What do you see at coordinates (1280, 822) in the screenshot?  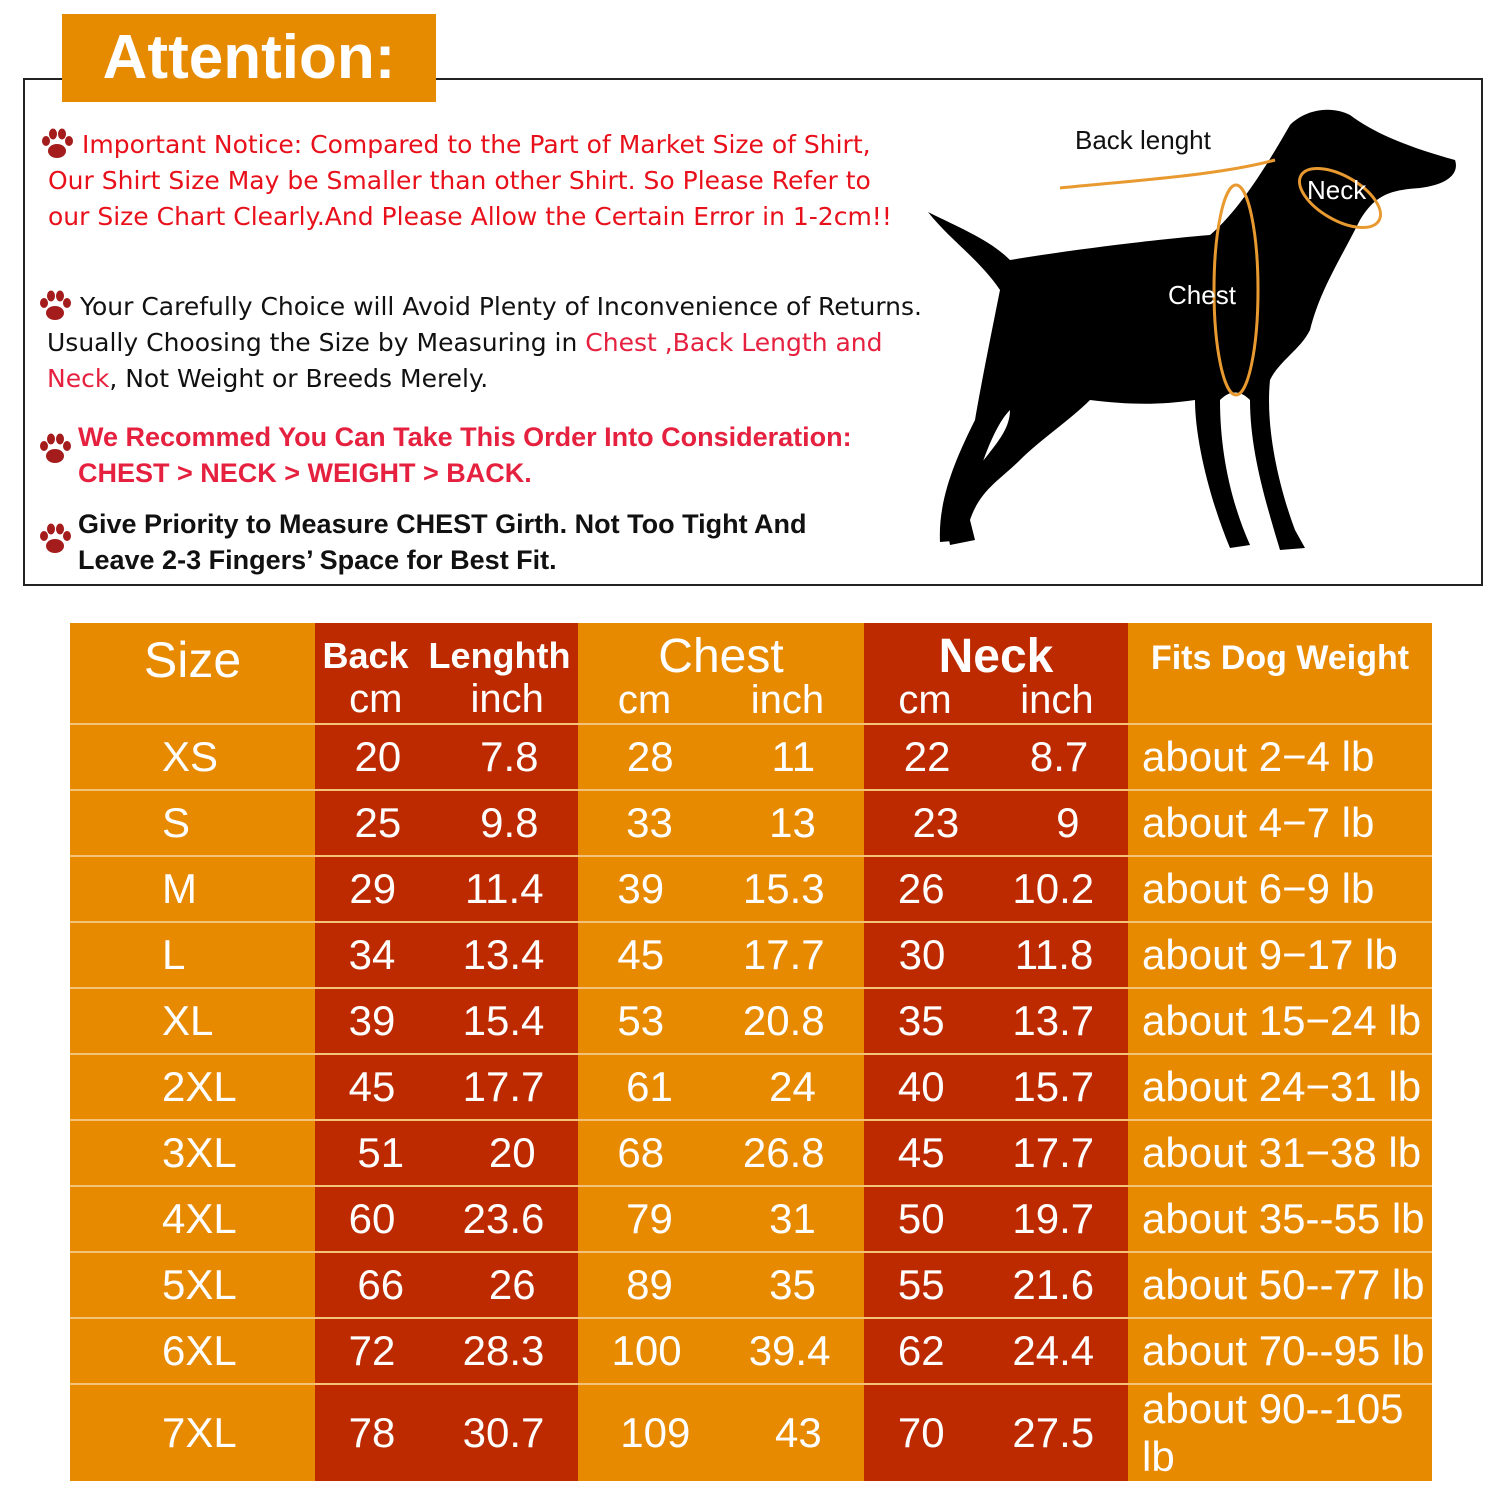 I see `weight-cell: about 4−7 lb` at bounding box center [1280, 822].